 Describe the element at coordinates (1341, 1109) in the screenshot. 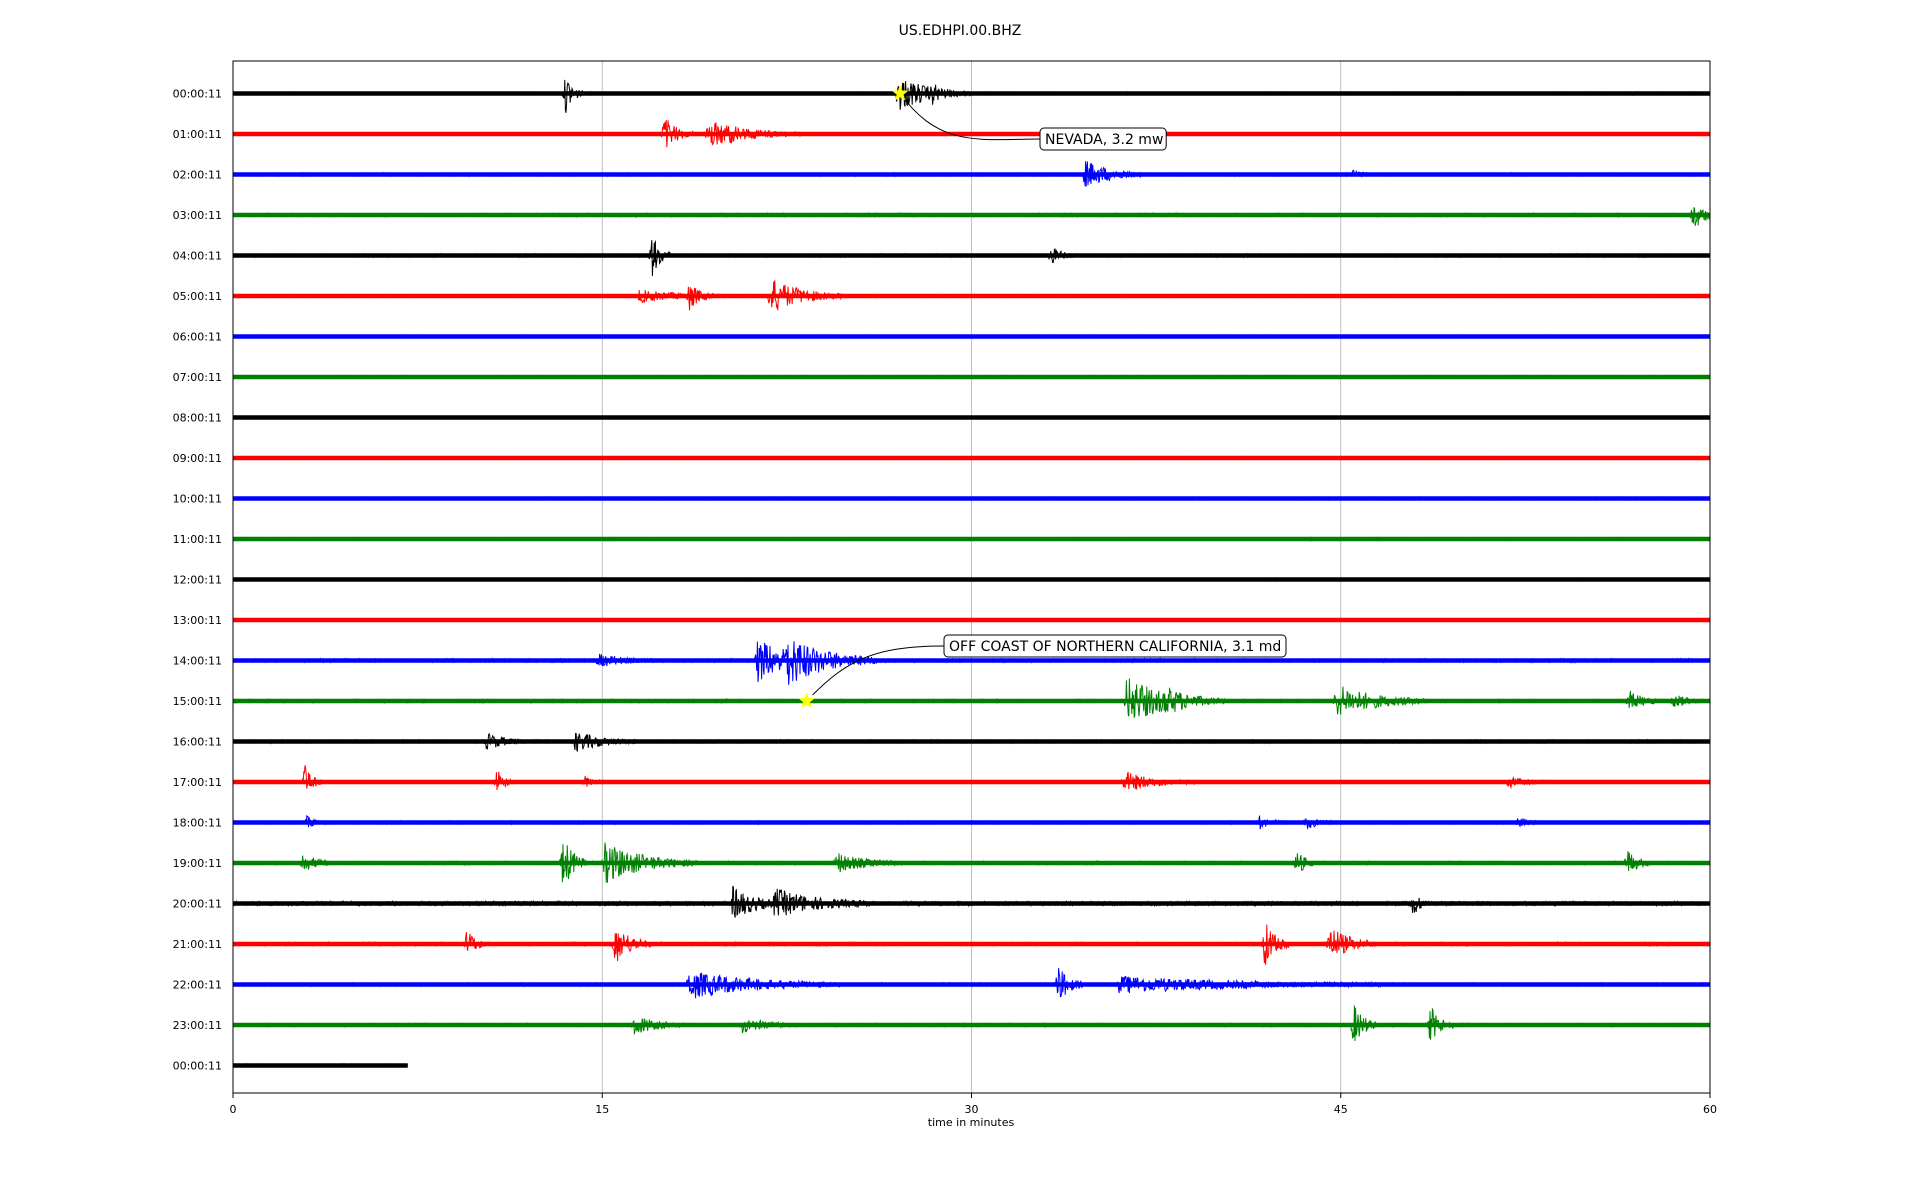

I see `x-tick-label: 45` at that location.